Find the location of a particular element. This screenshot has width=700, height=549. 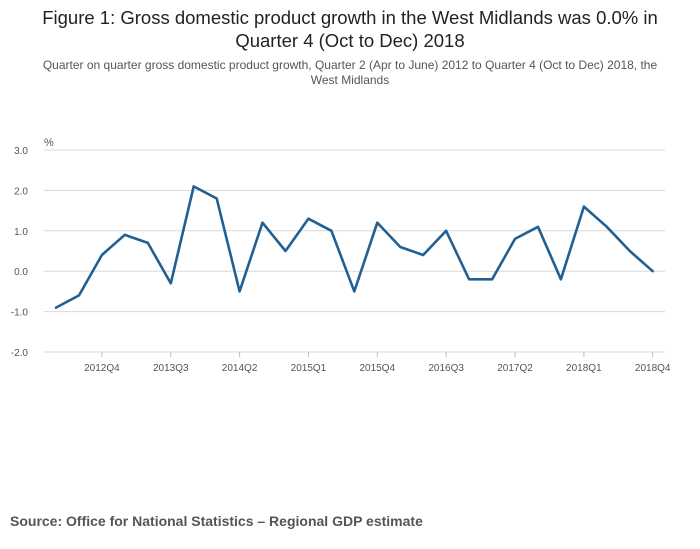

x-tick-label: 2016Q3 is located at coordinates (446, 368).